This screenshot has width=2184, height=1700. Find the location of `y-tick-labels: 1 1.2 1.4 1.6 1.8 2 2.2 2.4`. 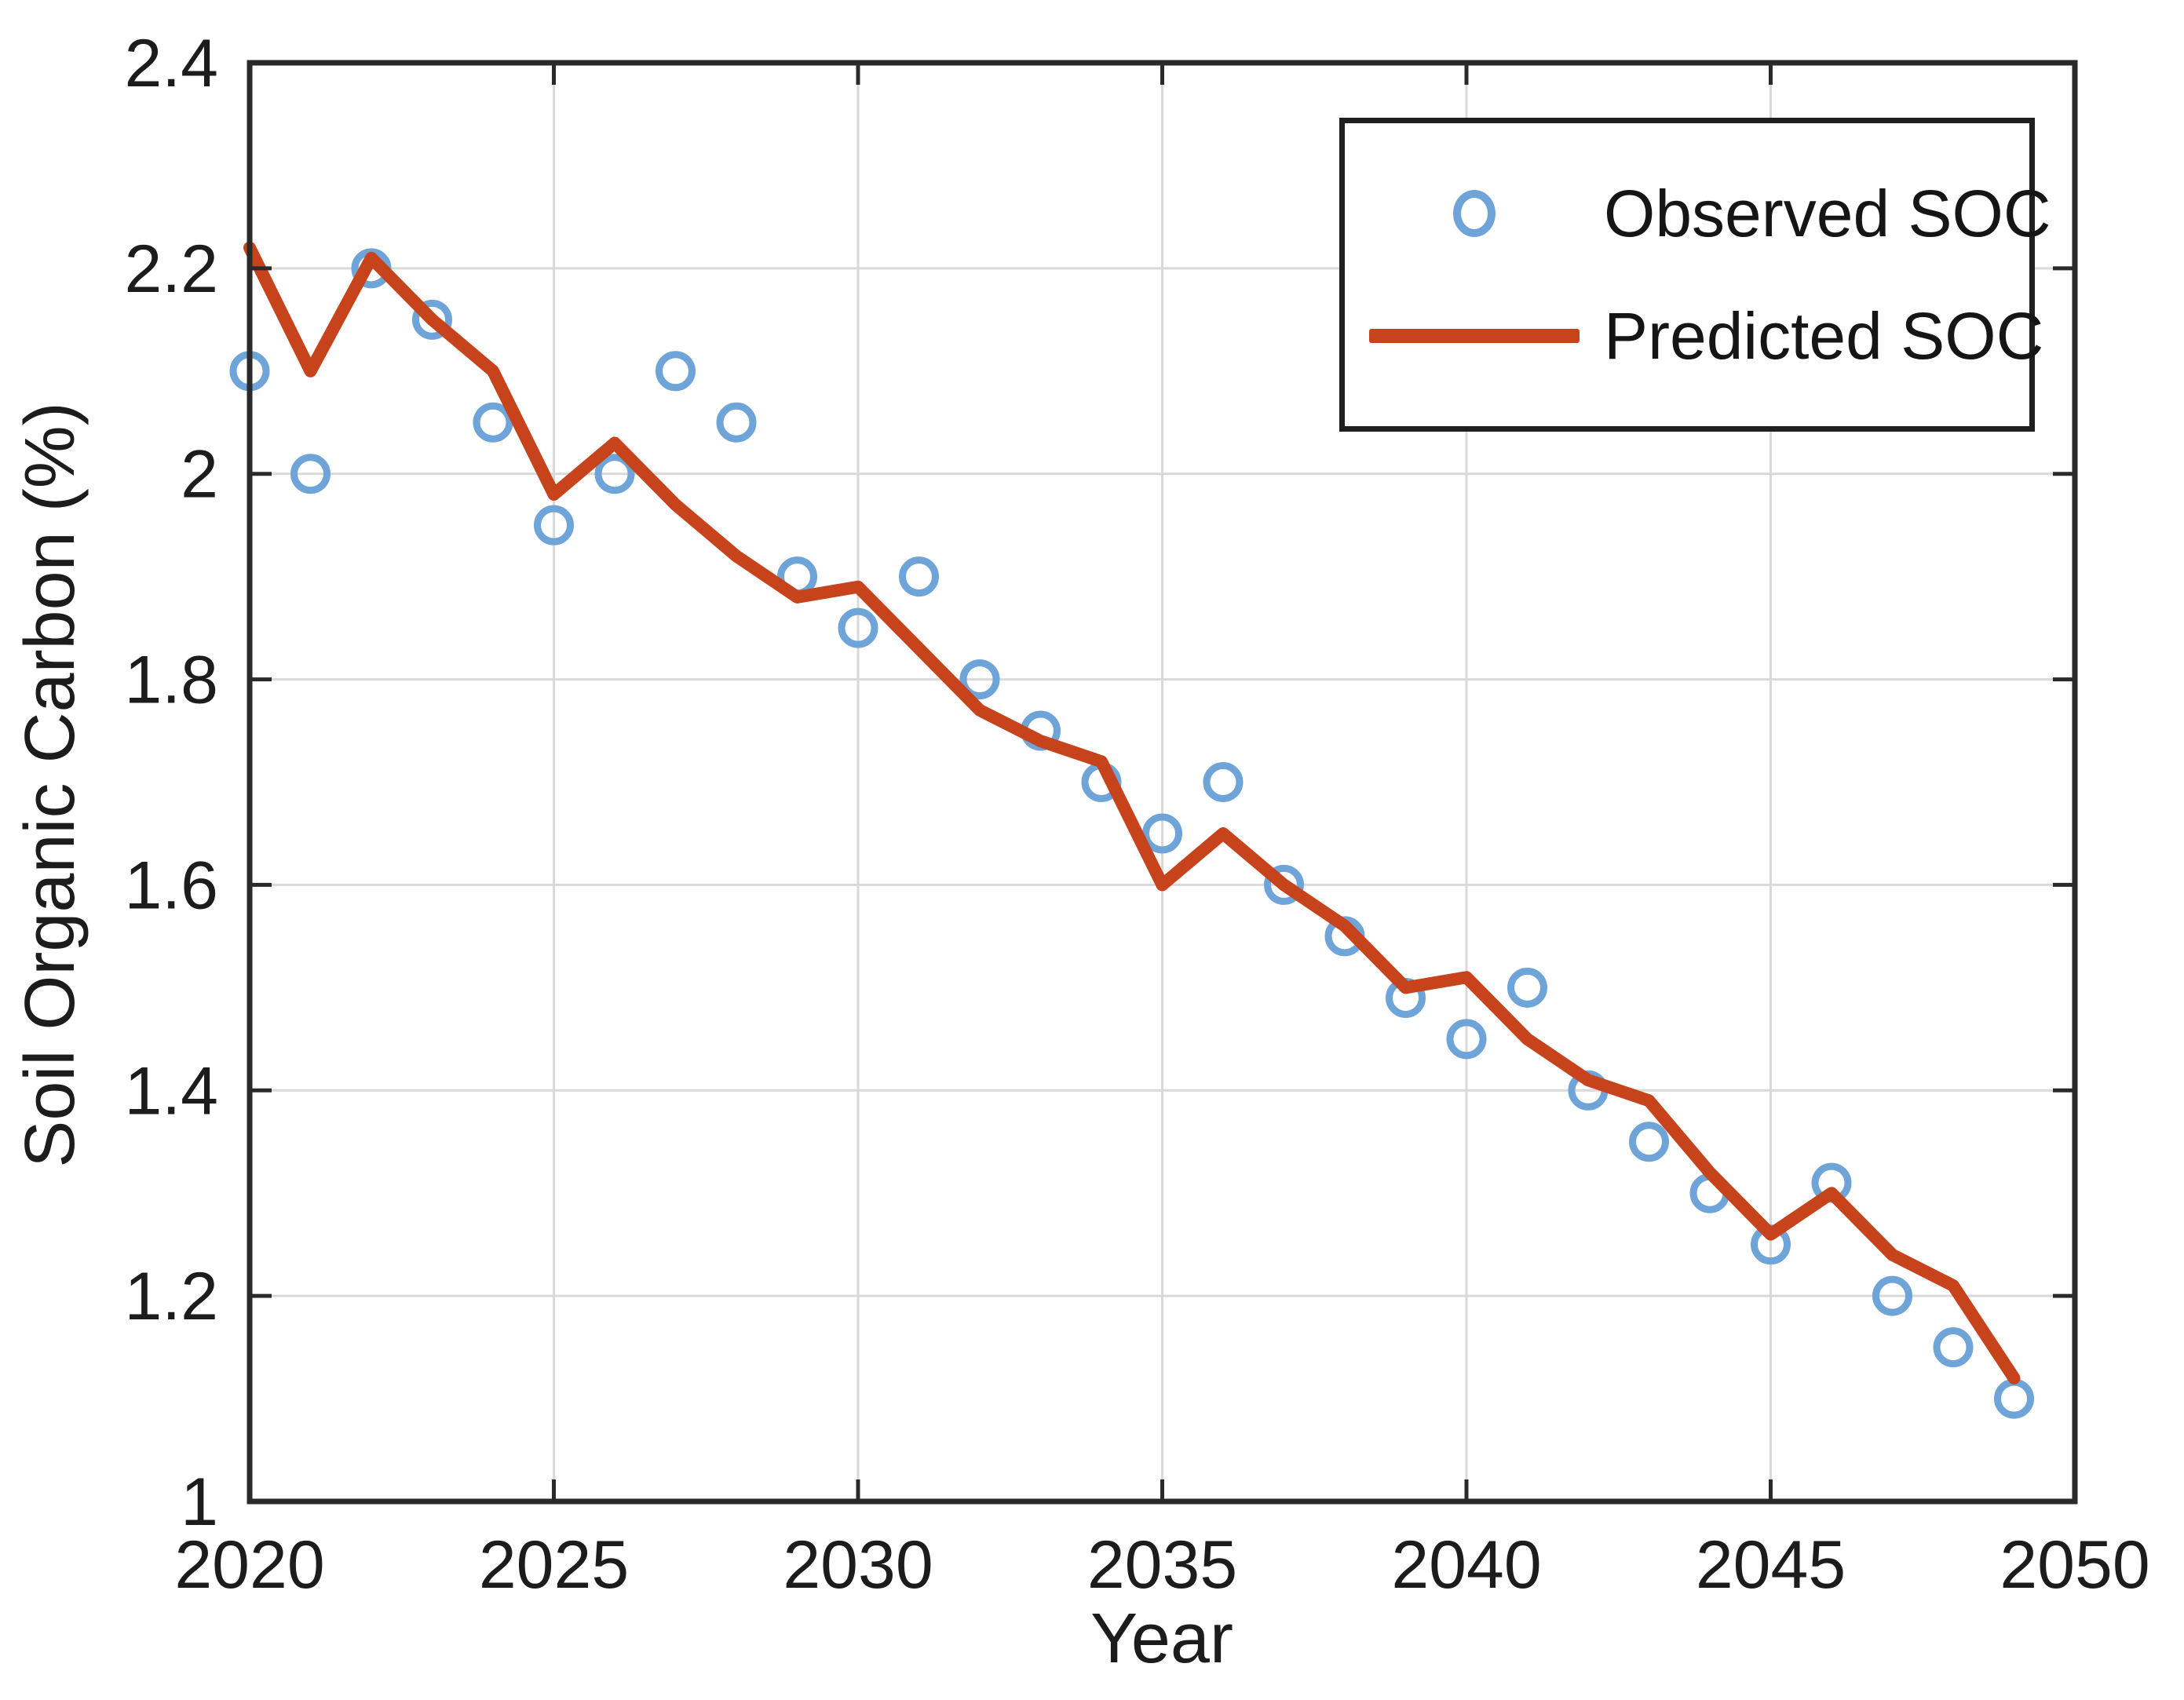

y-tick-labels: 1 1.2 1.4 1.6 1.8 2 2.2 2.4 is located at coordinates (171, 783).